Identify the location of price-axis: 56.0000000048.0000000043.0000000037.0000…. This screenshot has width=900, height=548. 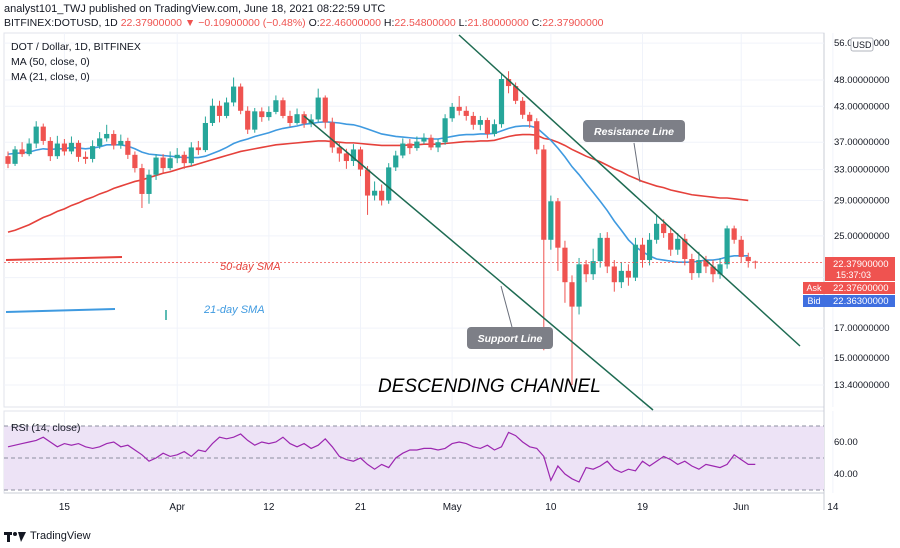
(861, 214).